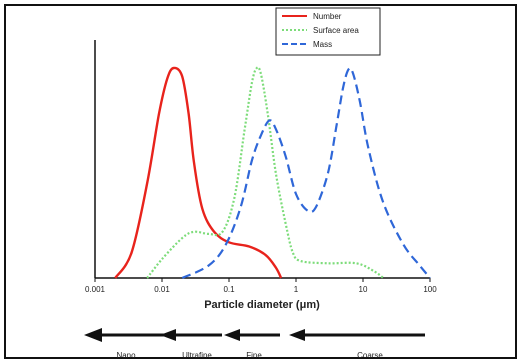  I want to click on arrow-coarse-head, so click(297, 335).